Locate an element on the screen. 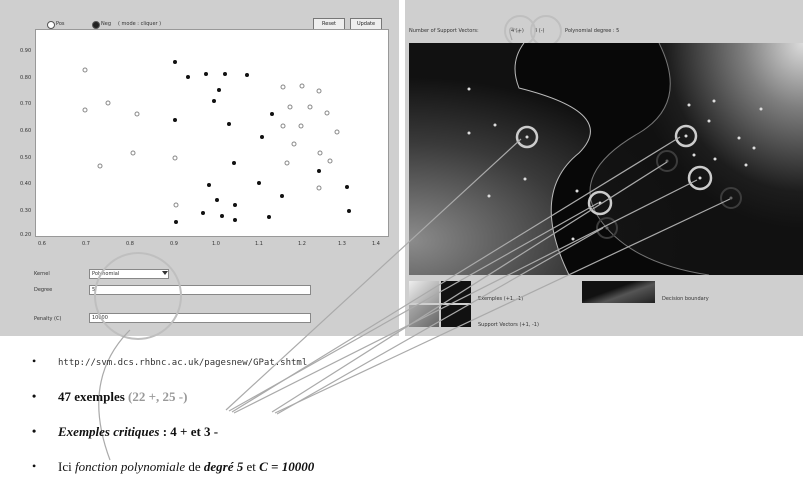  fn-text: fonction polynomiale is located at coordinates (130, 466).